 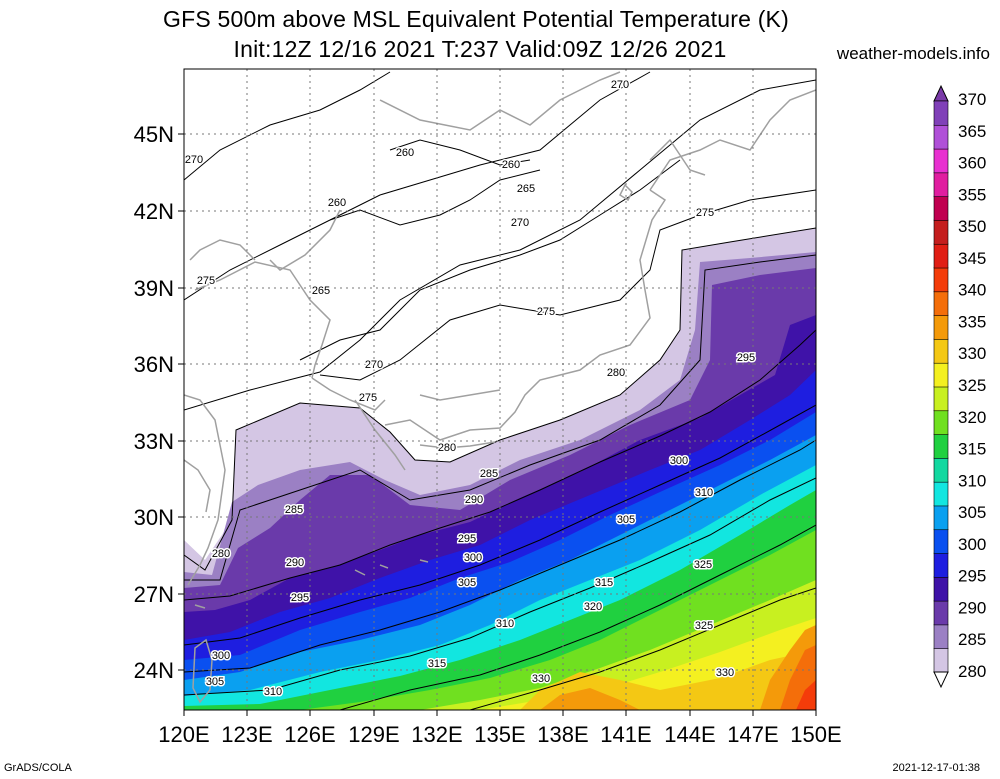 I want to click on lon-label: 141E, so click(x=625, y=734).